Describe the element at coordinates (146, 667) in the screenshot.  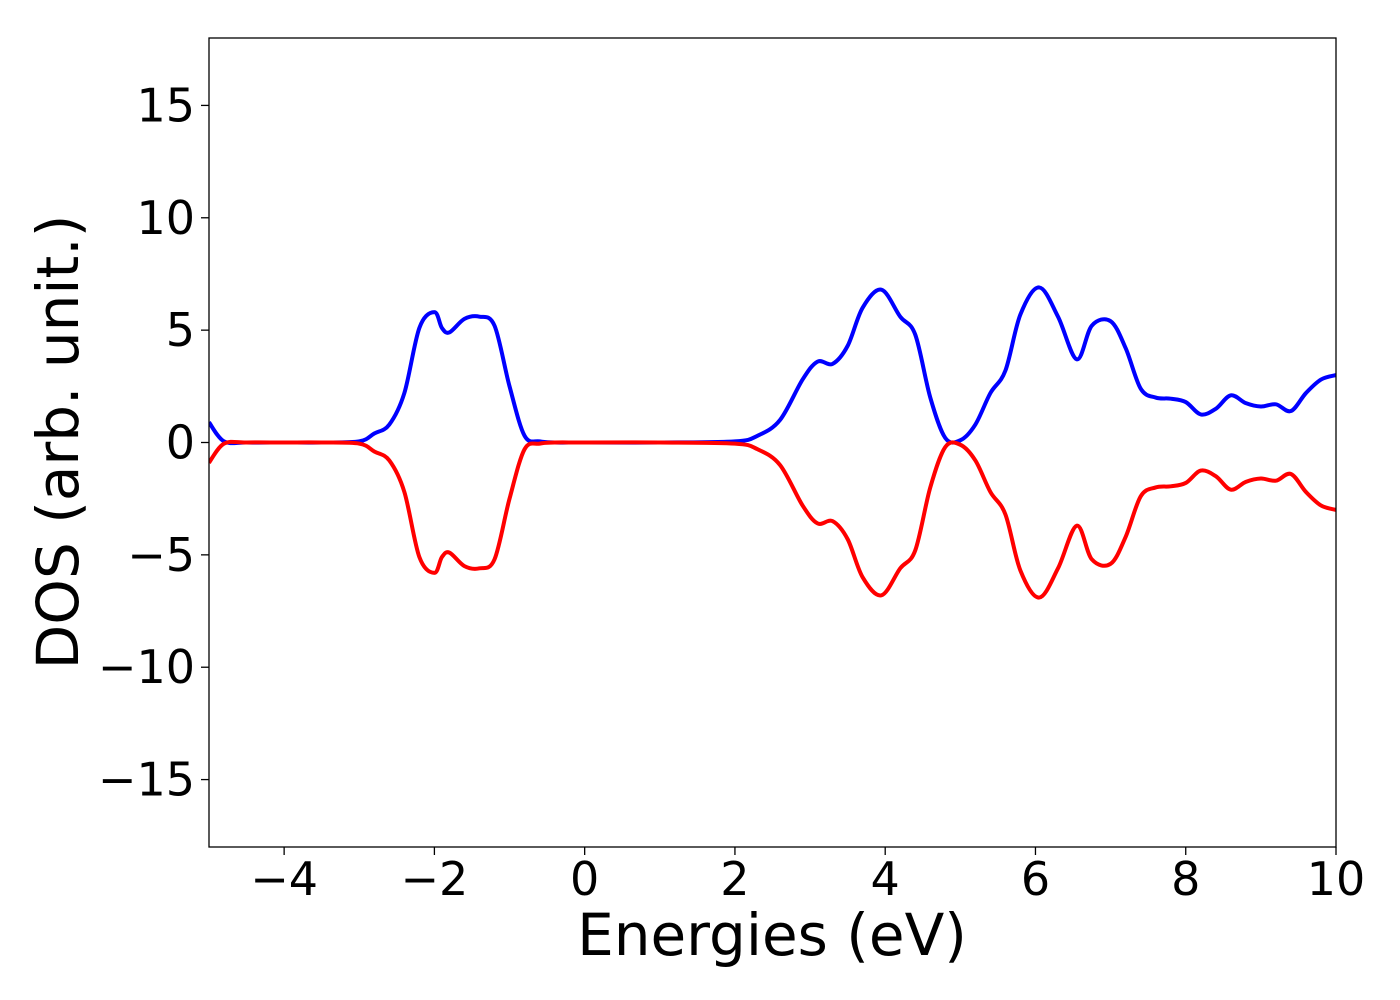
I see `y-tick-label: −10` at that location.